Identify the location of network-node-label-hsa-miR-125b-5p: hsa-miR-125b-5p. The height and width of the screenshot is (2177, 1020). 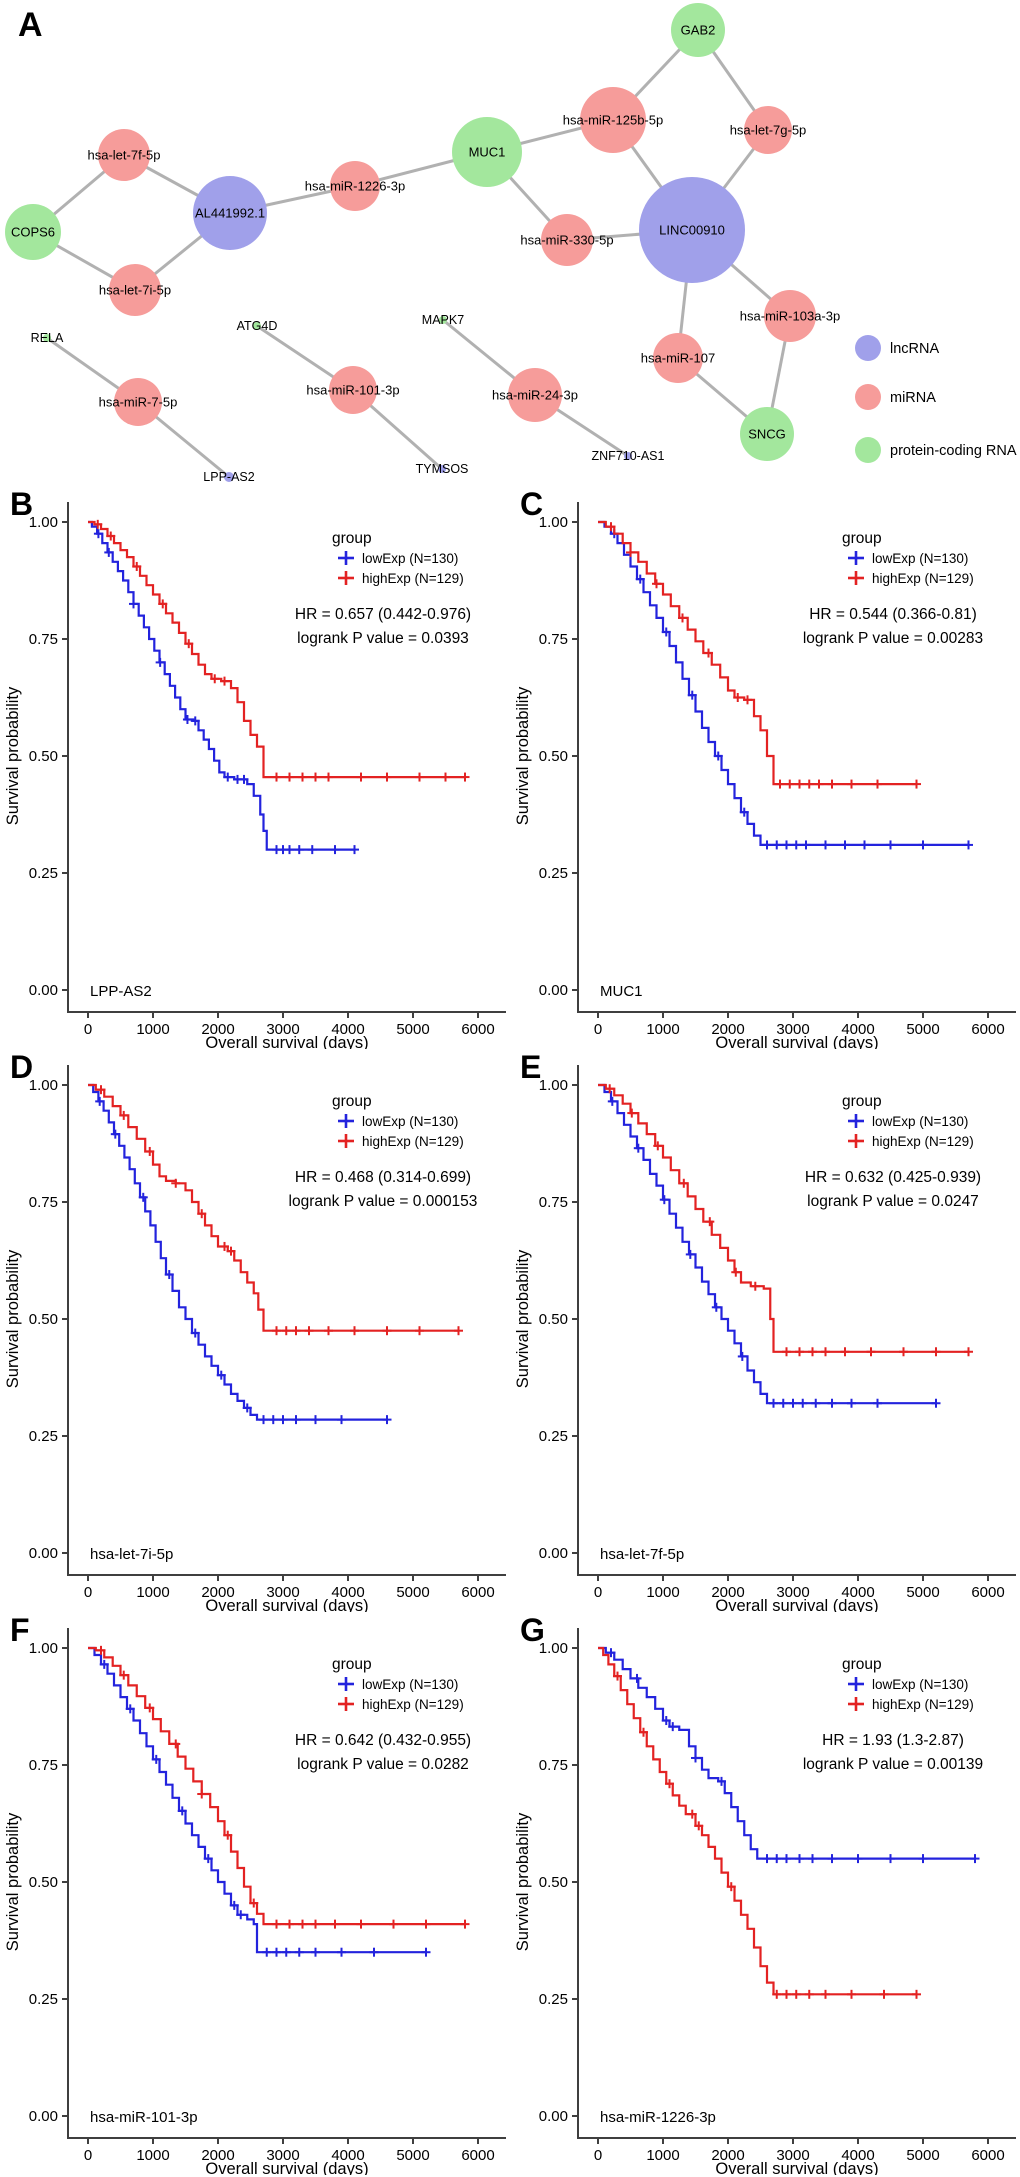
(613, 120).